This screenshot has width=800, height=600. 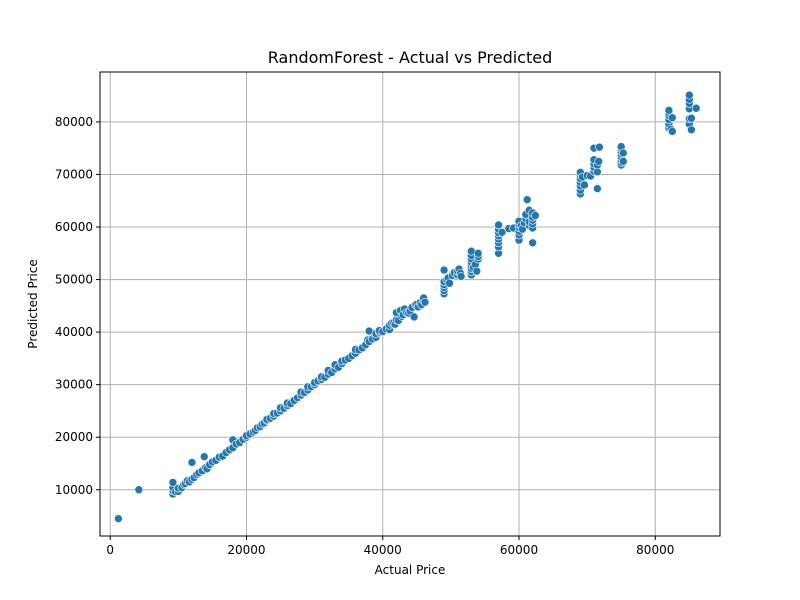 I want to click on y-tick-label: 70000, so click(x=74, y=174).